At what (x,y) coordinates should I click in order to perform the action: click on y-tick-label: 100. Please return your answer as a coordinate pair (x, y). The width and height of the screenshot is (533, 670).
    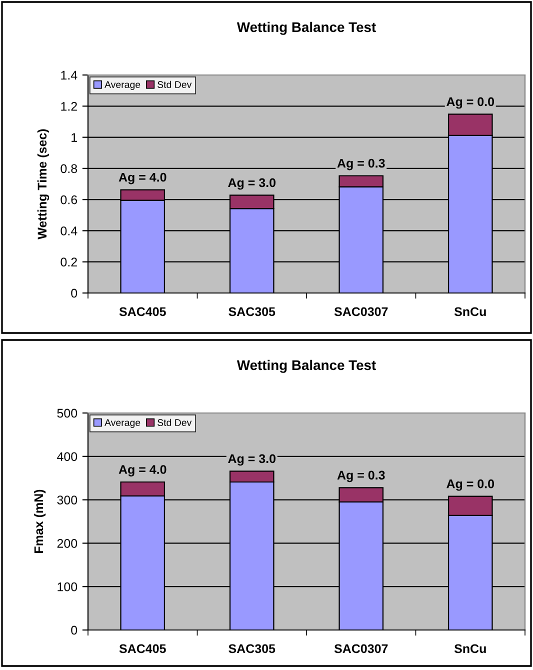
    Looking at the image, I should click on (68, 587).